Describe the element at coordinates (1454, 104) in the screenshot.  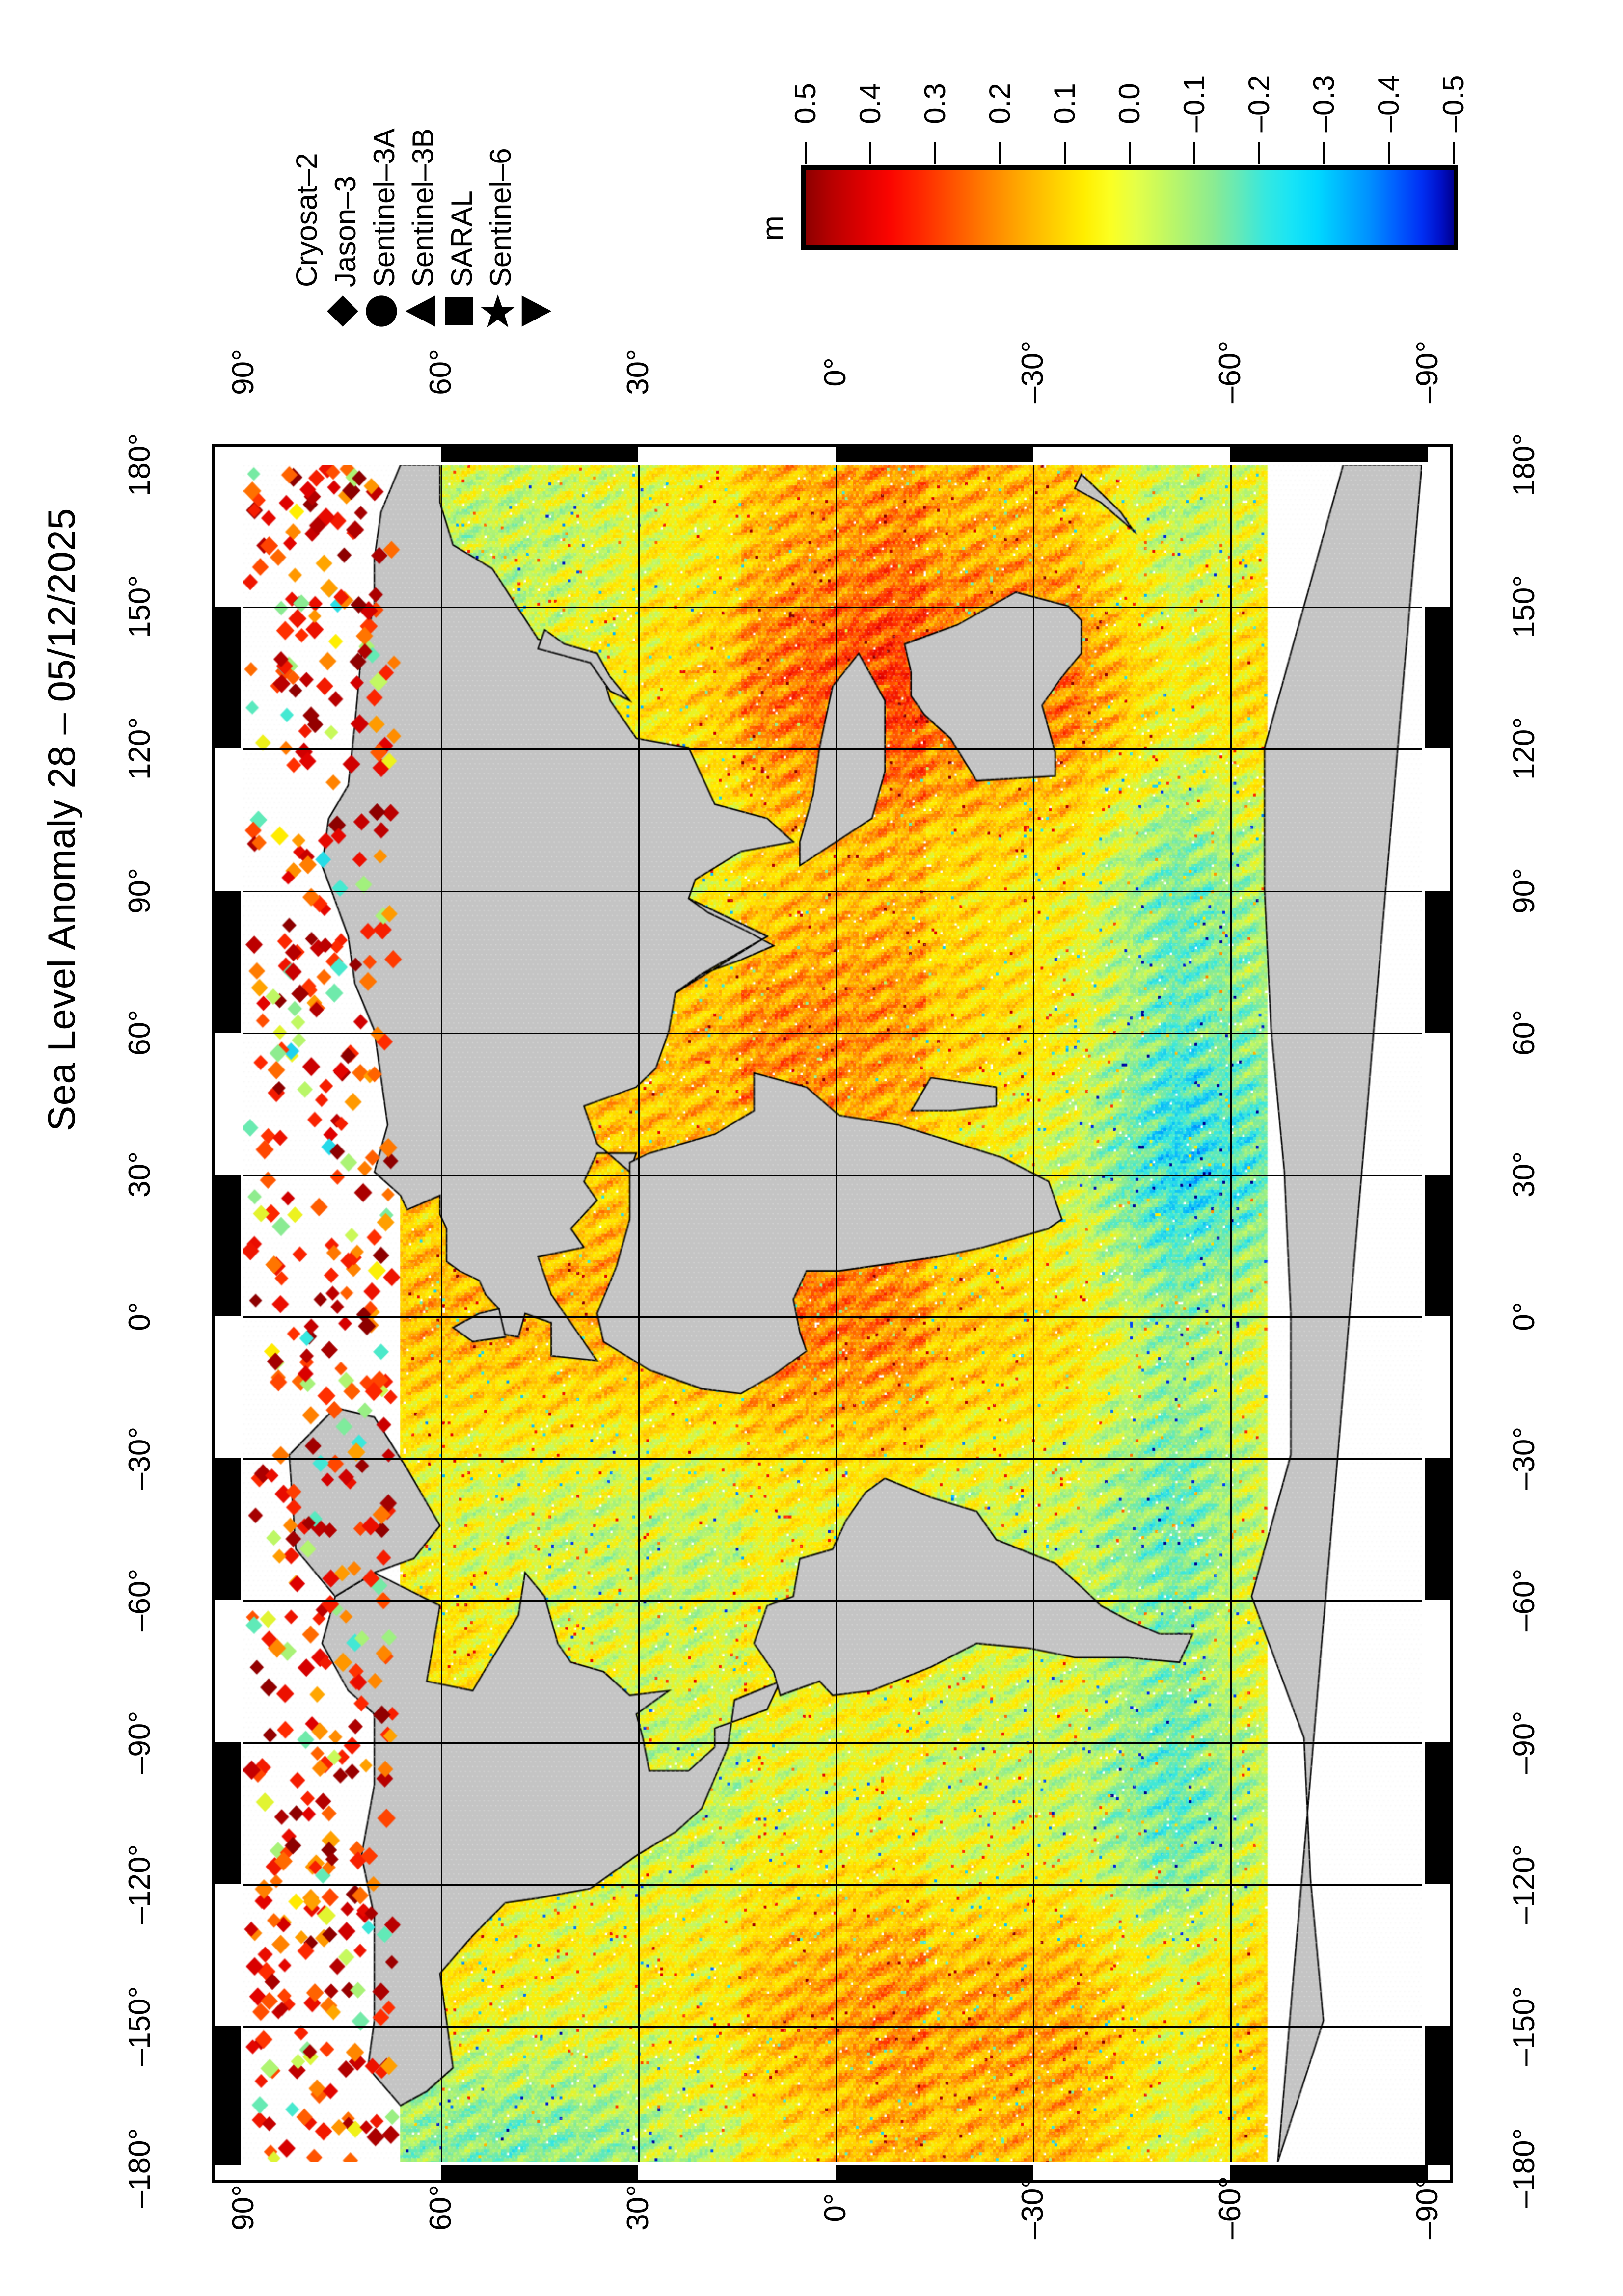
I see `colorbar-tick-label: –0.5` at that location.